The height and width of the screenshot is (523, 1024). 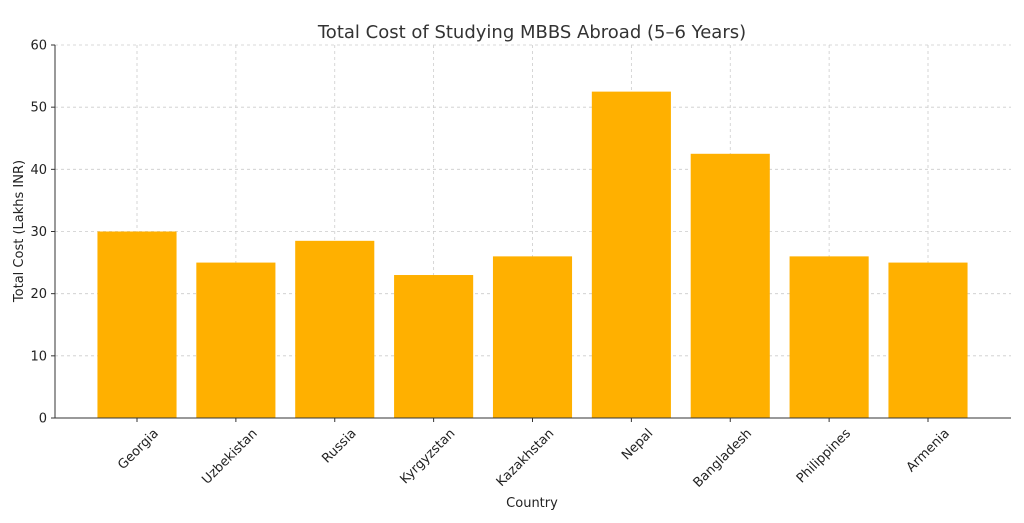 What do you see at coordinates (19, 231) in the screenshot?
I see `y-axis-label: Total Cost (Lakhs INR)` at bounding box center [19, 231].